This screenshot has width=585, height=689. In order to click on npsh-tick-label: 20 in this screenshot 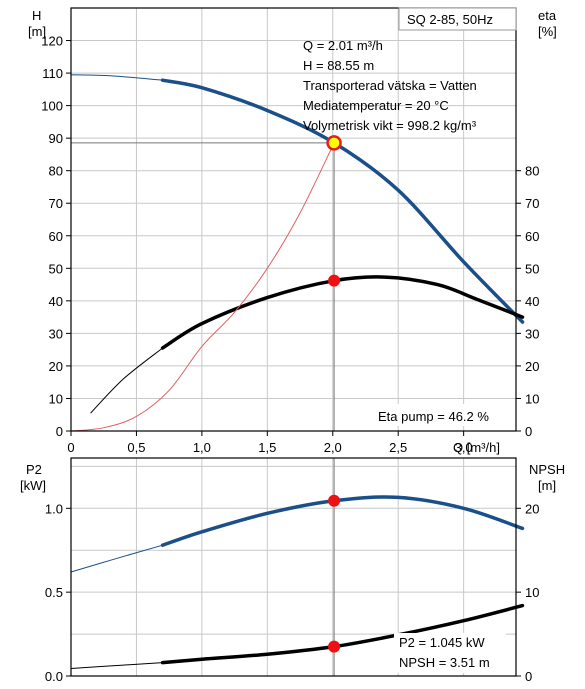, I will do `click(532, 508)`.